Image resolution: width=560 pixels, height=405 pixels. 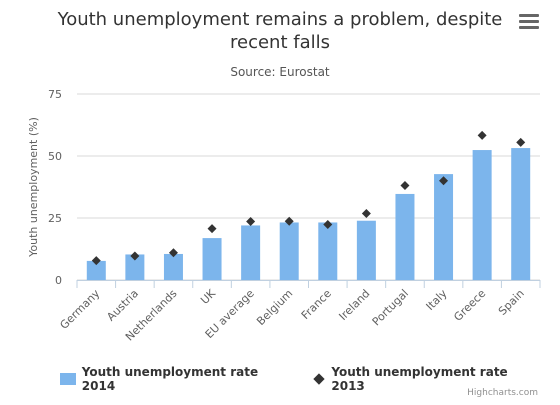 What do you see at coordinates (529, 23) in the screenshot?
I see `hamburger-menu-icon` at bounding box center [529, 23].